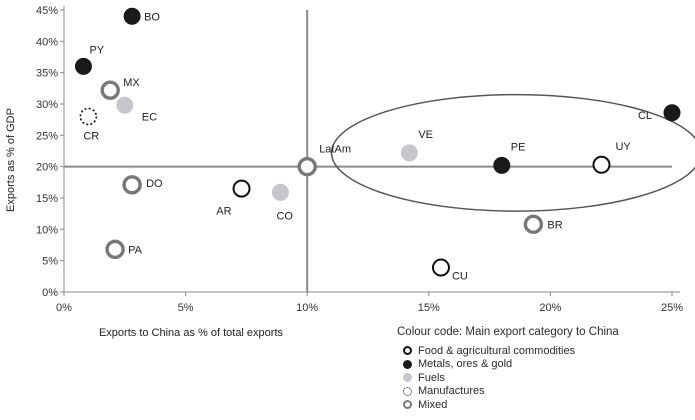  I want to click on x-tick-label: 20%, so click(550, 308).